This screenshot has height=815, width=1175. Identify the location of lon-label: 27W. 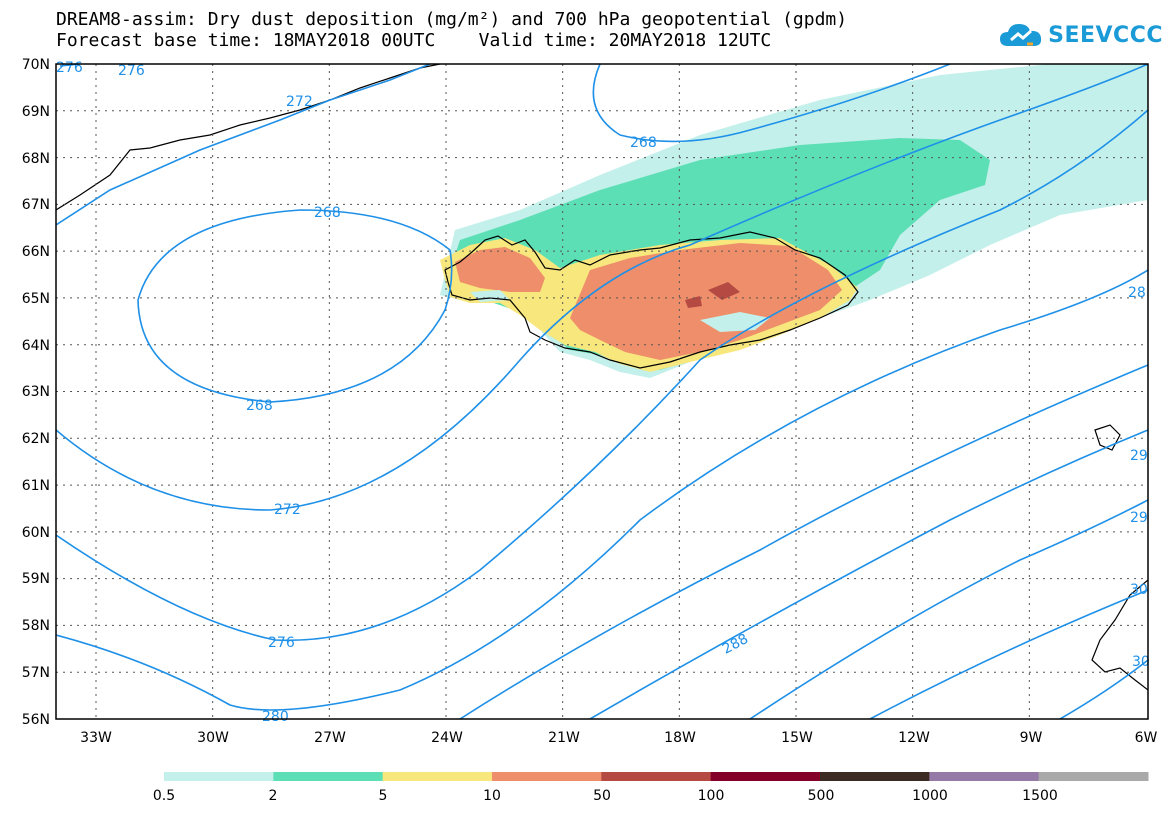
(330, 738).